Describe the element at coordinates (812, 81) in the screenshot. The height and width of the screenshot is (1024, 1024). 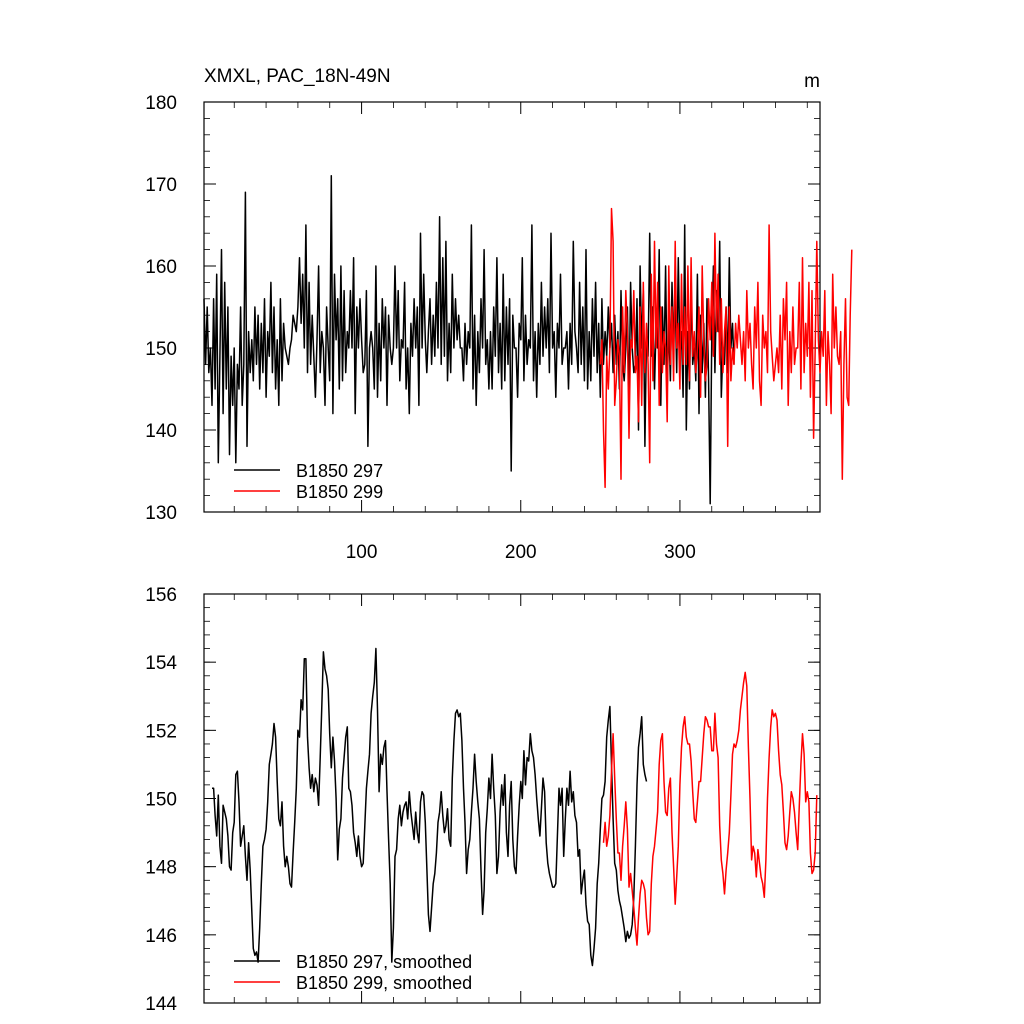
I see `top-chart-units: m` at that location.